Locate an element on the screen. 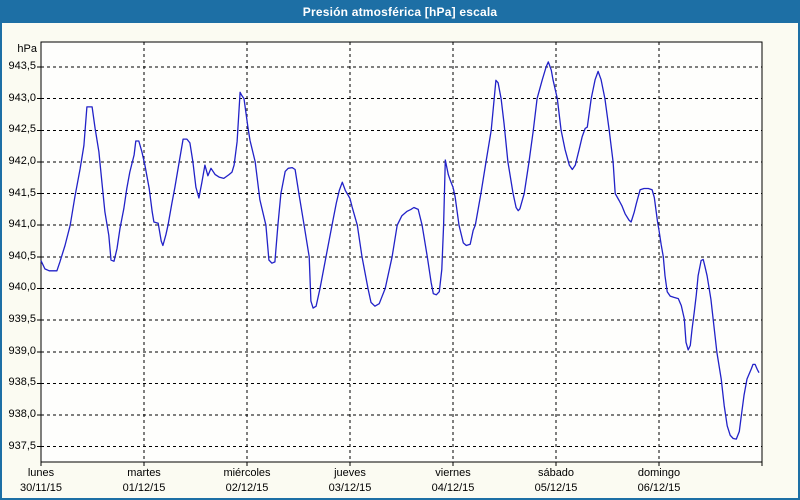  y-axis-label: 940,0 is located at coordinates (22, 287).